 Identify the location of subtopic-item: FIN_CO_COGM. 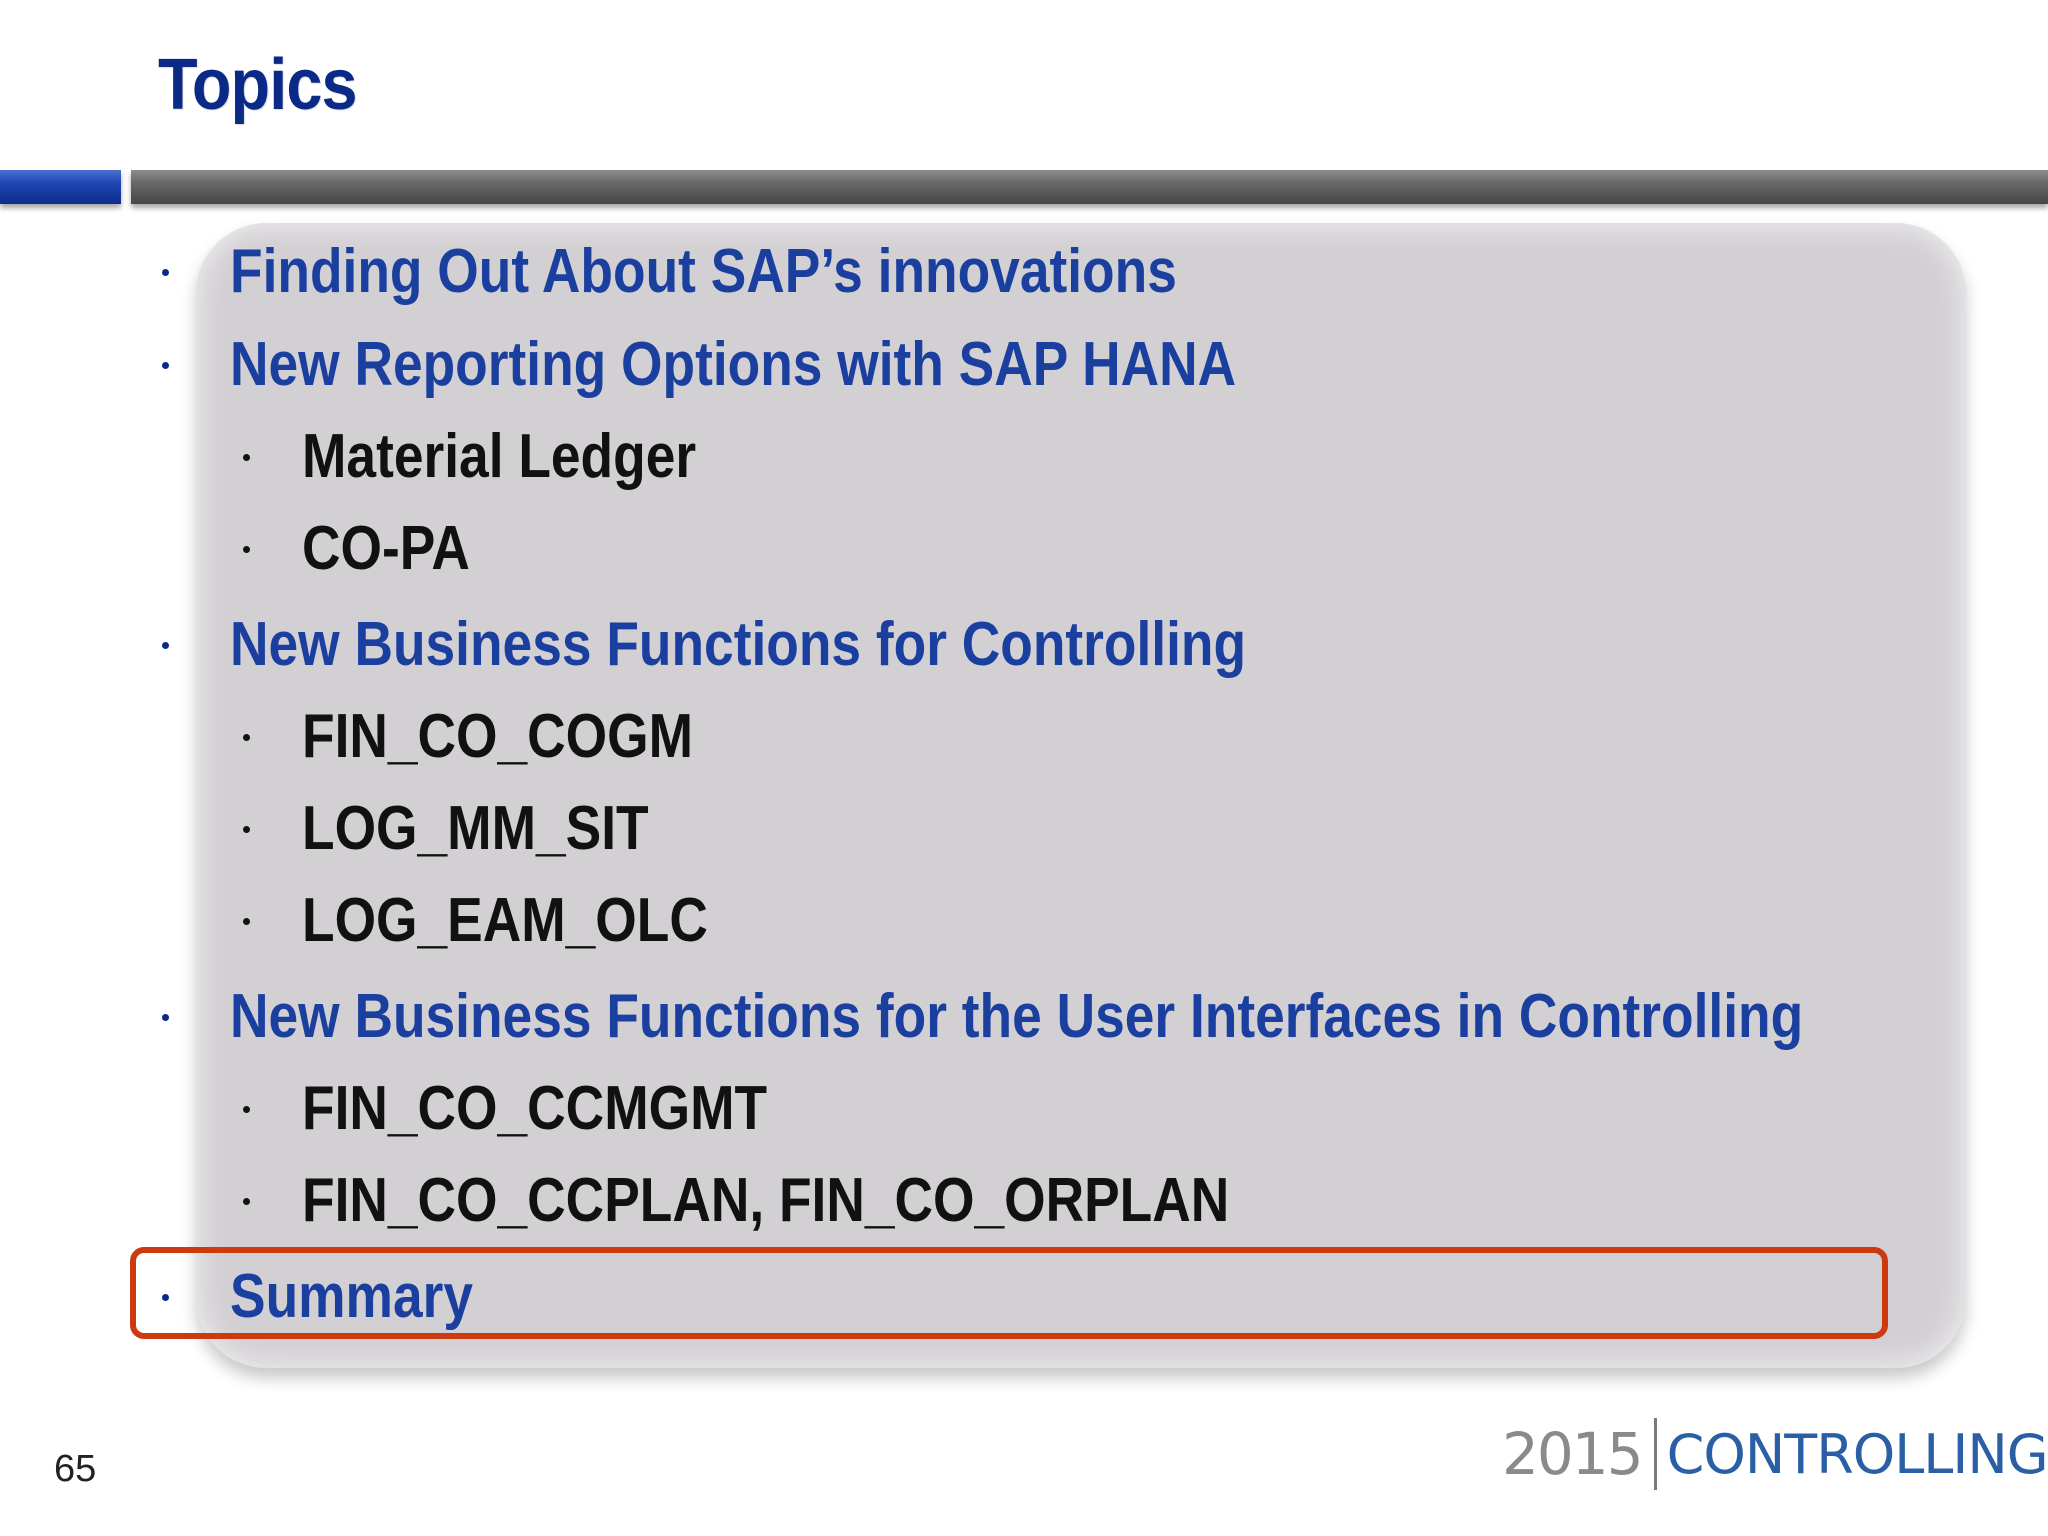
(498, 736).